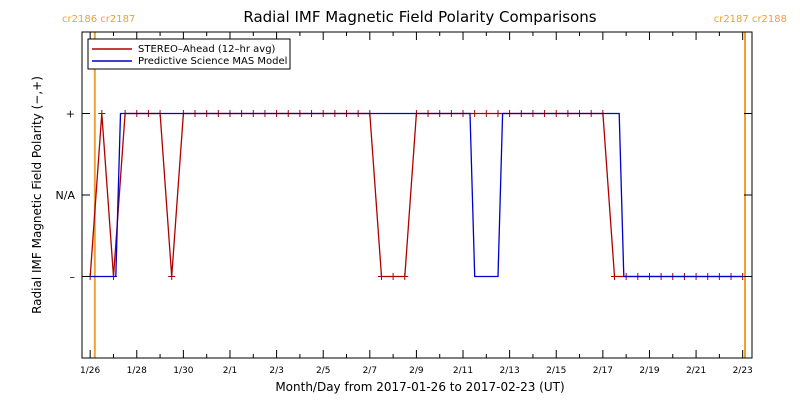 The image size is (800, 400). What do you see at coordinates (137, 371) in the screenshot?
I see `x-tick-label: 1/28` at bounding box center [137, 371].